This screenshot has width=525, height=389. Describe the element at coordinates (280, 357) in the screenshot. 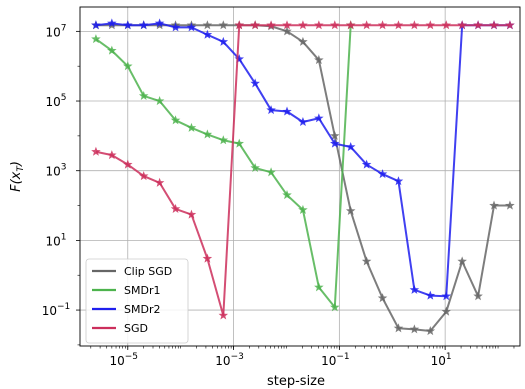

I see `x-axis-ticks: 10⁻⁵ 10⁻³ 10⁻¹ 10¹` at that location.